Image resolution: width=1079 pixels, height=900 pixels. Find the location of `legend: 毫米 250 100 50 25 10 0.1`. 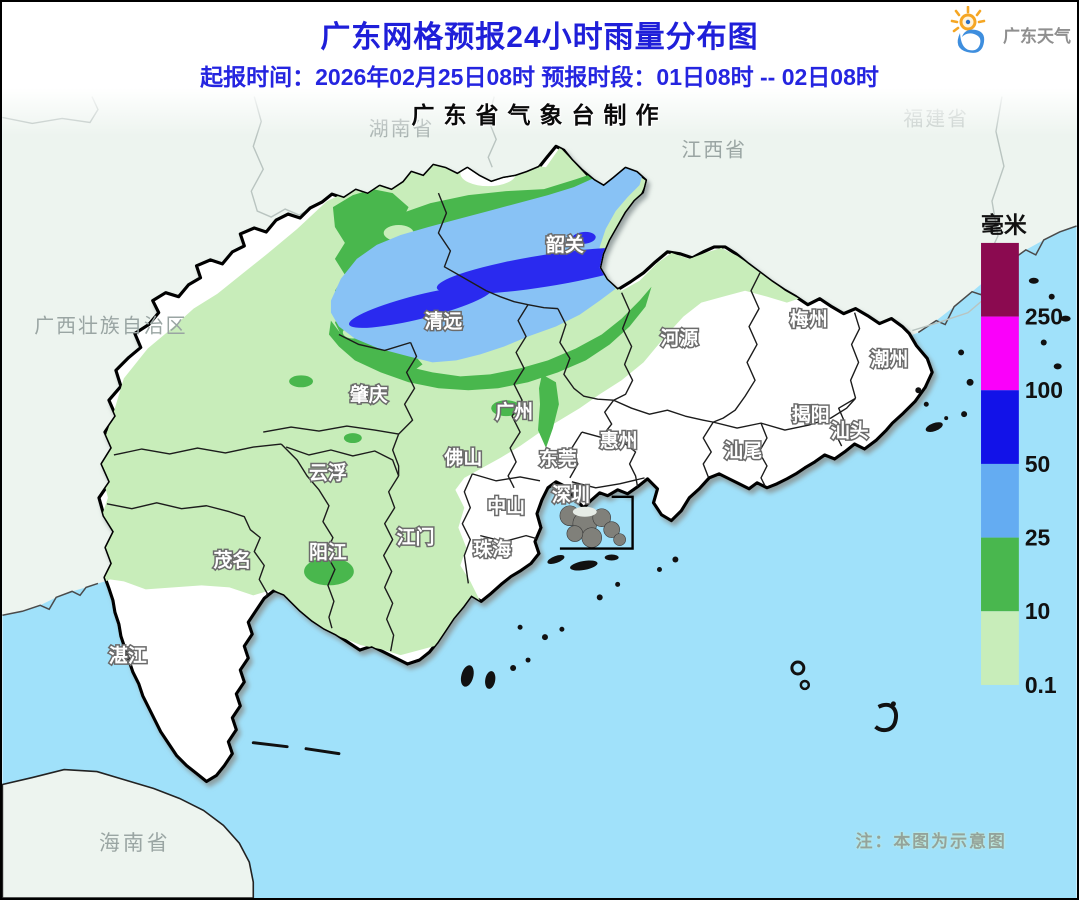

legend: 毫米 250 100 50 25 10 0.1 is located at coordinates (1022, 455).